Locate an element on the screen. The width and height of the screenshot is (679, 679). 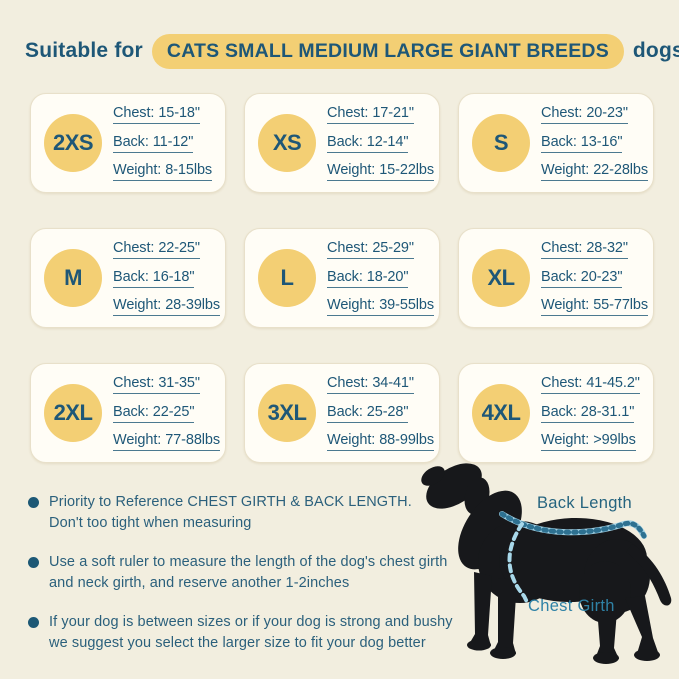
chest-row: Chest: 41-45.2" is located at coordinates (595, 384).